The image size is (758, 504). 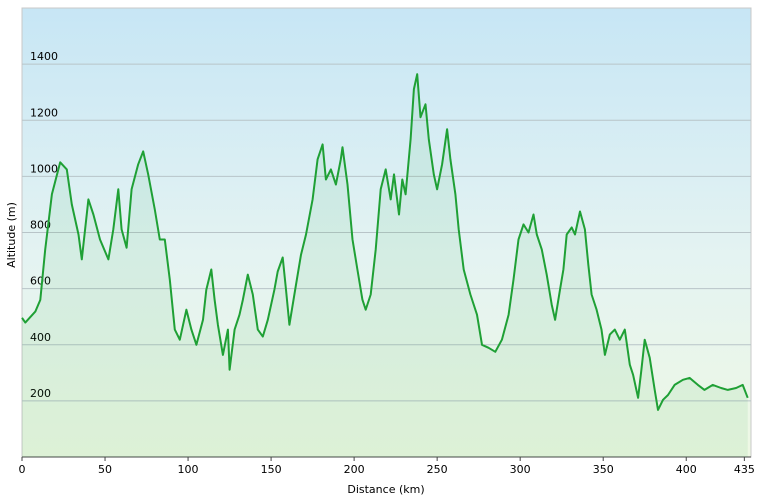 What do you see at coordinates (271, 469) in the screenshot?
I see `x-tick-label: 150` at bounding box center [271, 469].